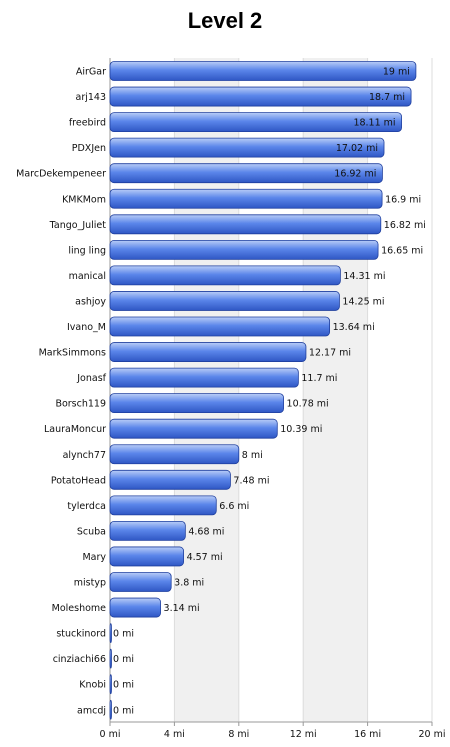  I want to click on category-label: Moleshome, so click(79, 608).